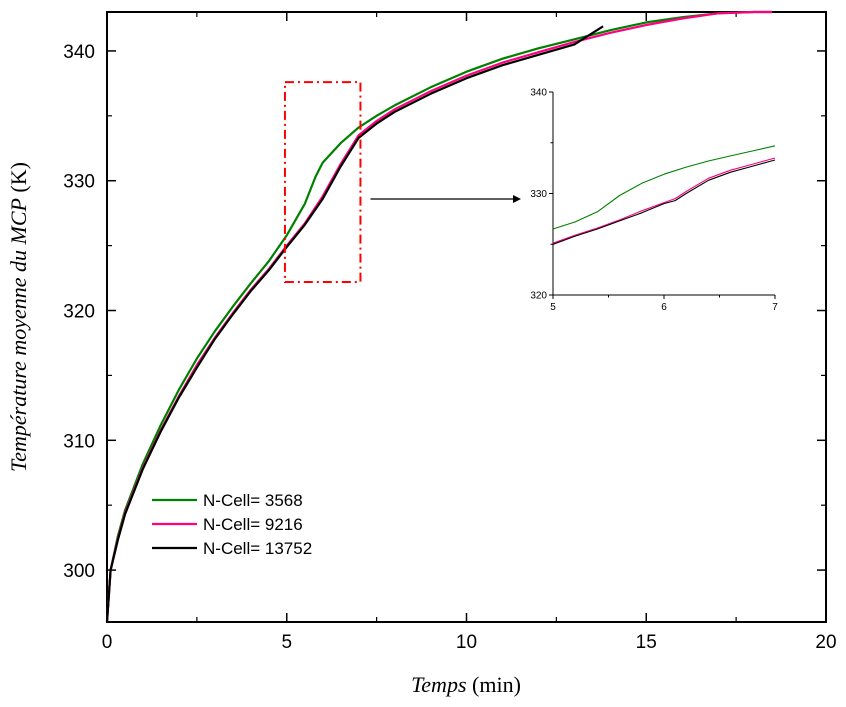 This screenshot has height=707, width=846. Describe the element at coordinates (664, 307) in the screenshot. I see `inset-x-tick-label: 6` at that location.